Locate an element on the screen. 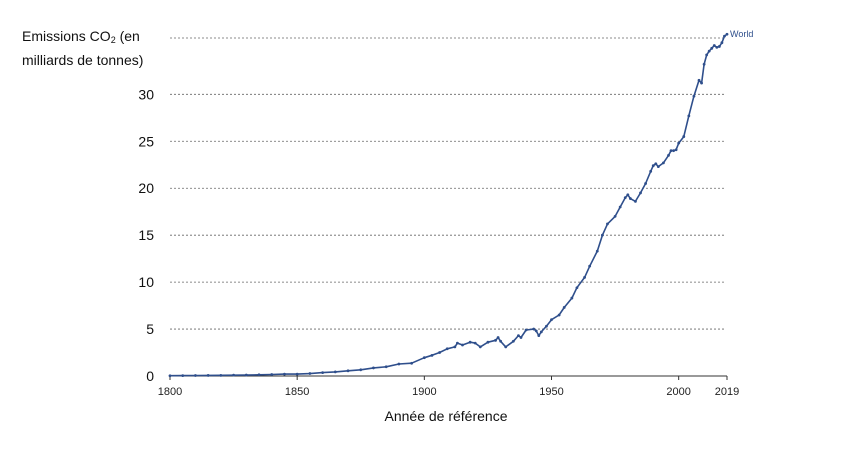 The image size is (854, 453). y-axis-ticks: 0 5 10 15 20 25 30 is located at coordinates (146, 235).